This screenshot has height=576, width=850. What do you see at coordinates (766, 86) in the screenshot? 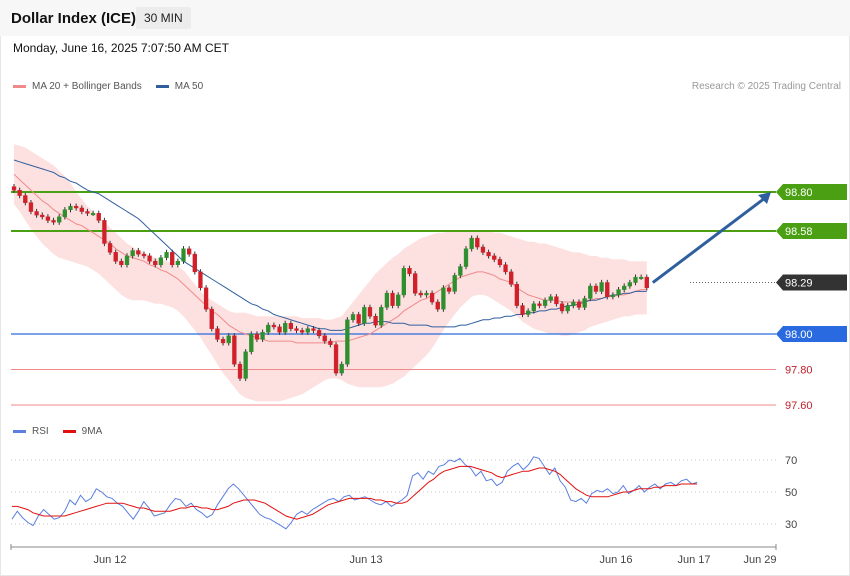
I see `credit-text: Research © 2025 Trading Central` at bounding box center [766, 86].